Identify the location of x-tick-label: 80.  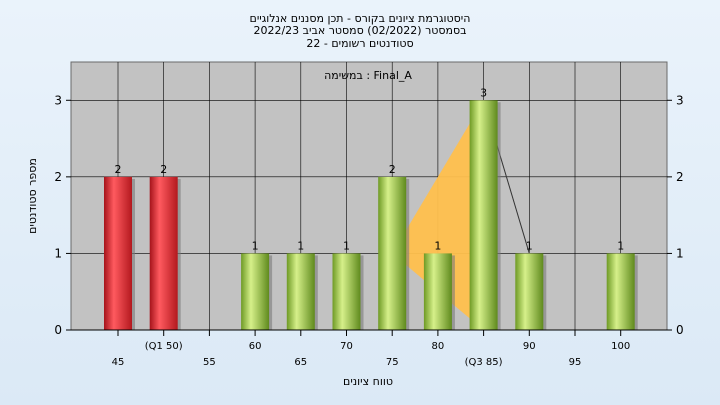
(438, 346).